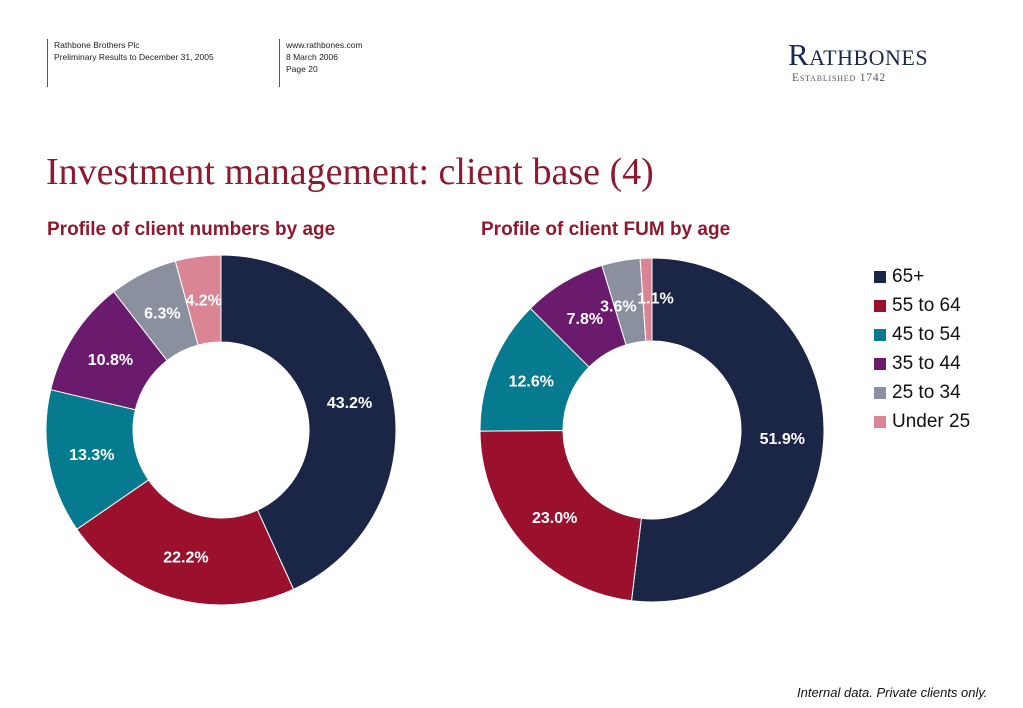 The height and width of the screenshot is (708, 1023). I want to click on header-right: www.rathbones.com 8 March 2006 Page 20, so click(382, 63).